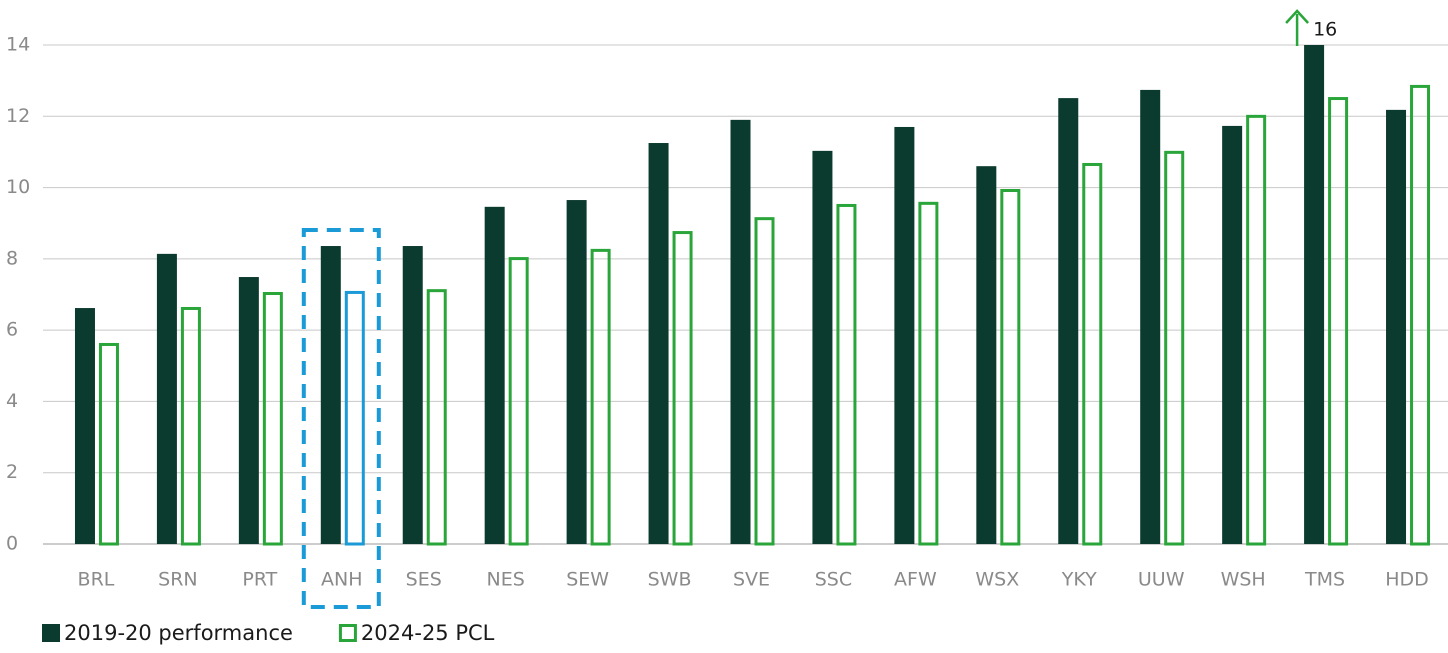 The width and height of the screenshot is (1448, 653). I want to click on x-tick-label: SES, so click(424, 580).